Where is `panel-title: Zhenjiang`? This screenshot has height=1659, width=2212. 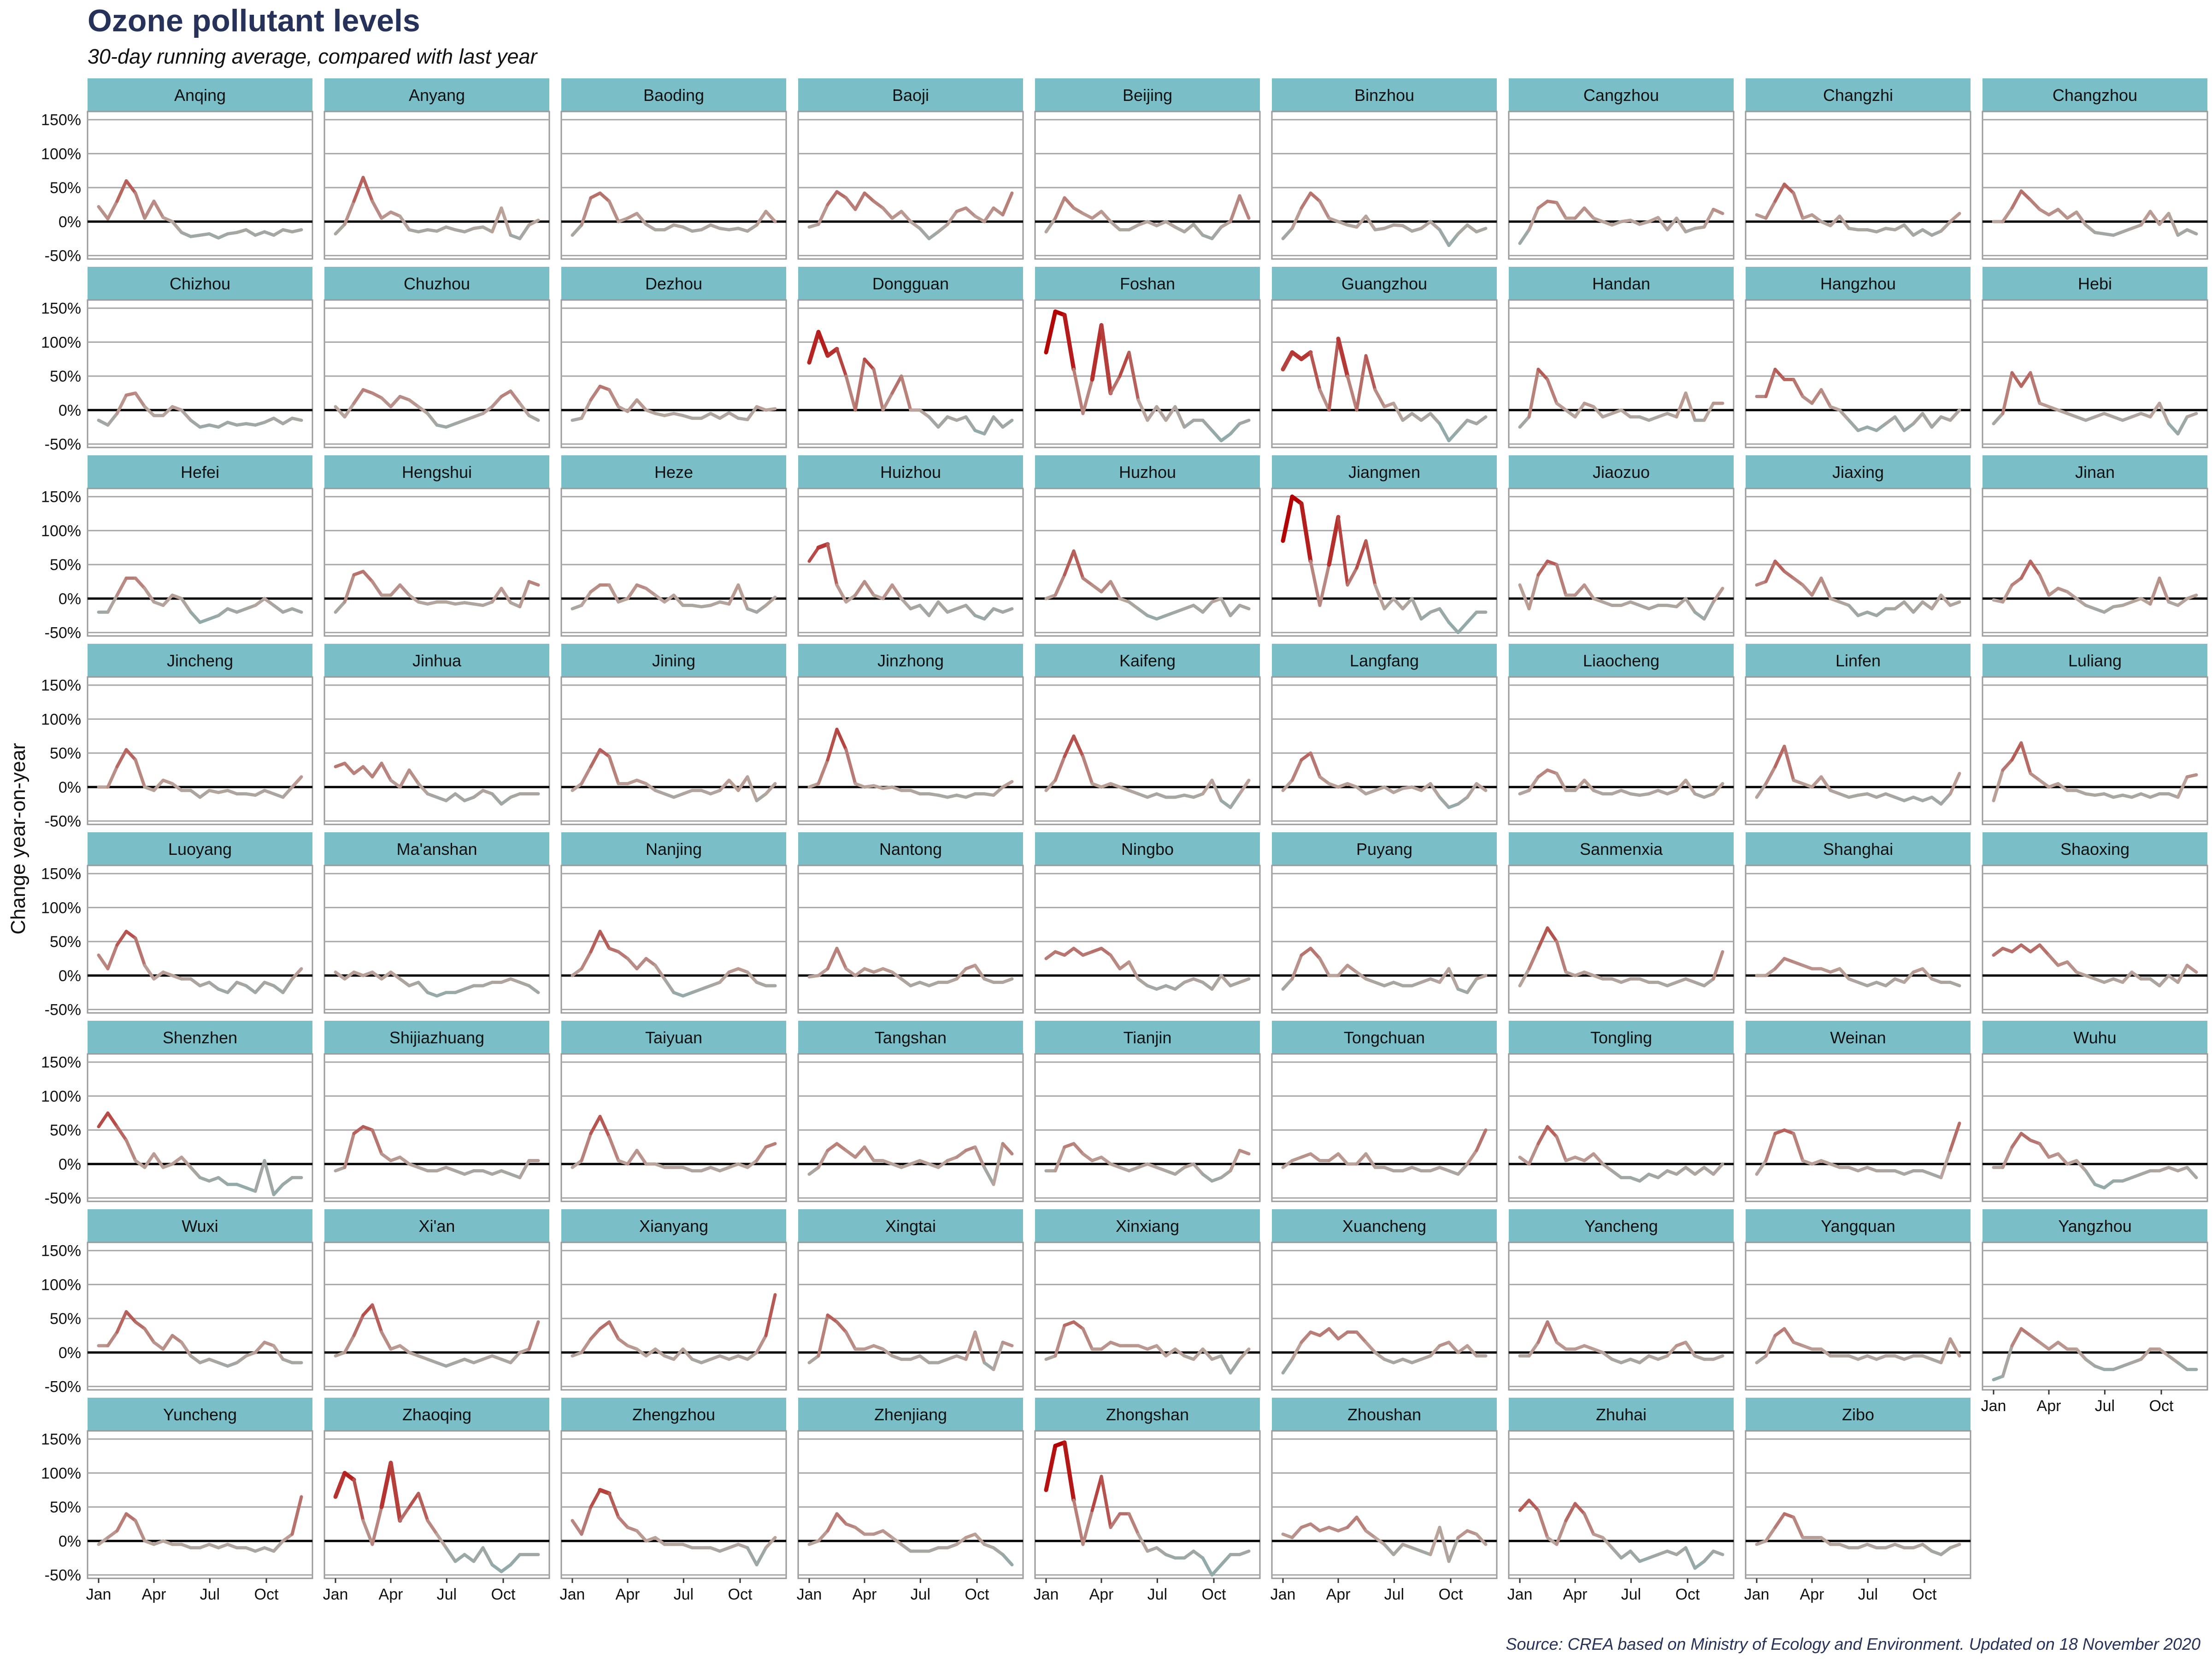 panel-title: Zhenjiang is located at coordinates (910, 1414).